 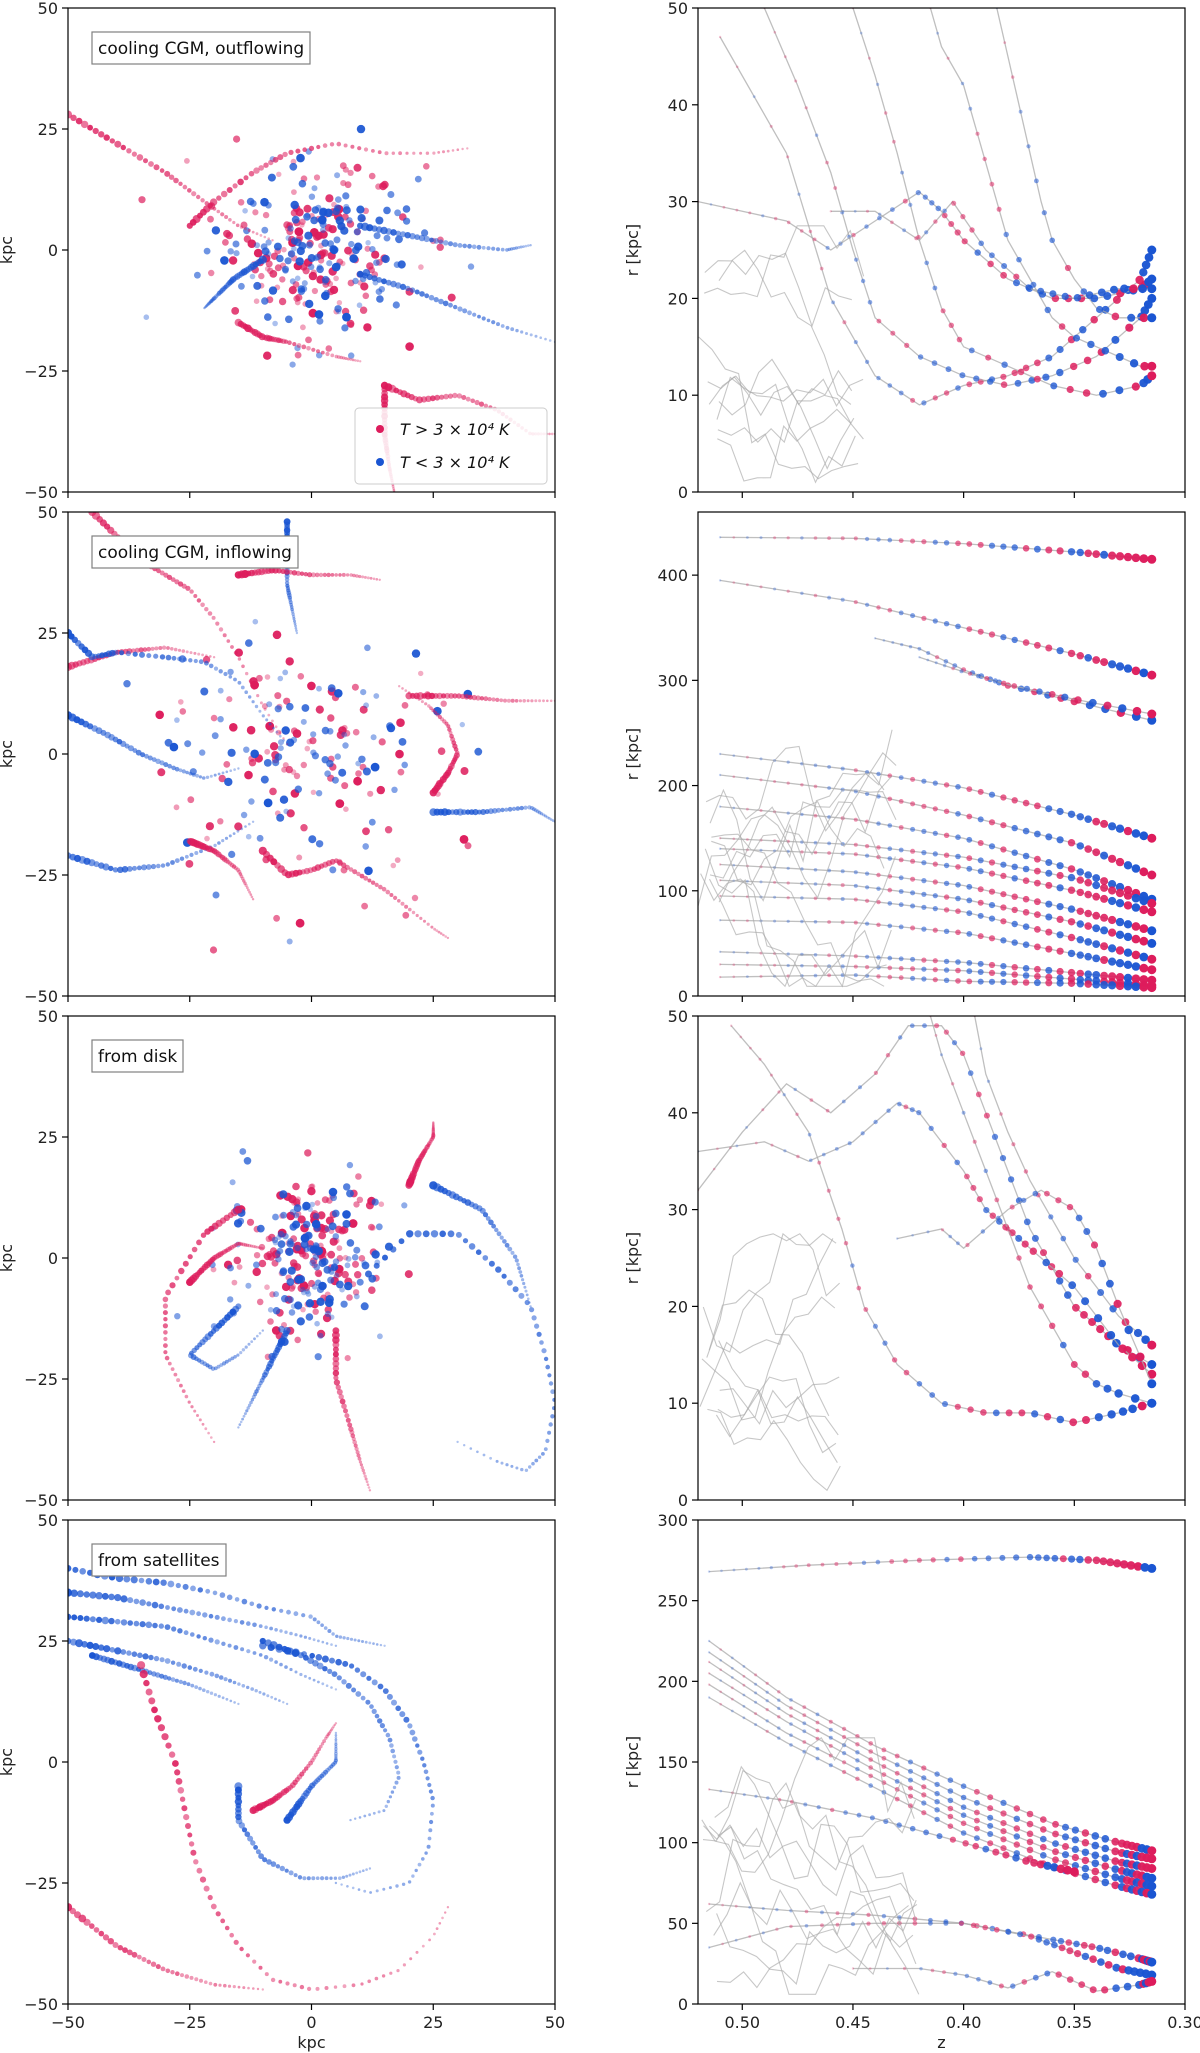 What do you see at coordinates (774, 1450) in the screenshot?
I see `background-trajectory` at bounding box center [774, 1450].